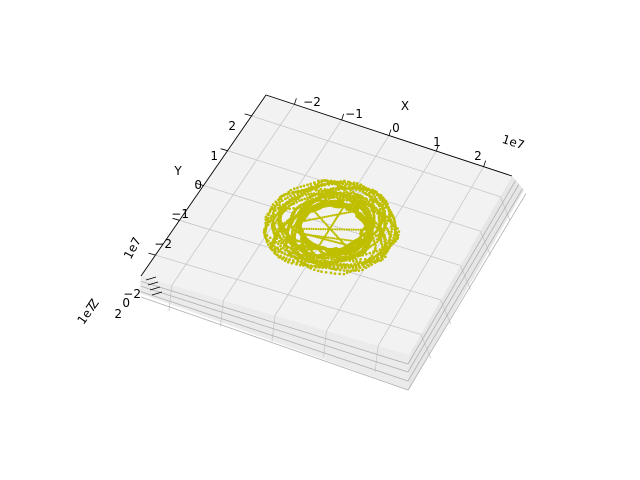  Describe the element at coordinates (163, 244) in the screenshot. I see `y-tick-label: −2` at that location.